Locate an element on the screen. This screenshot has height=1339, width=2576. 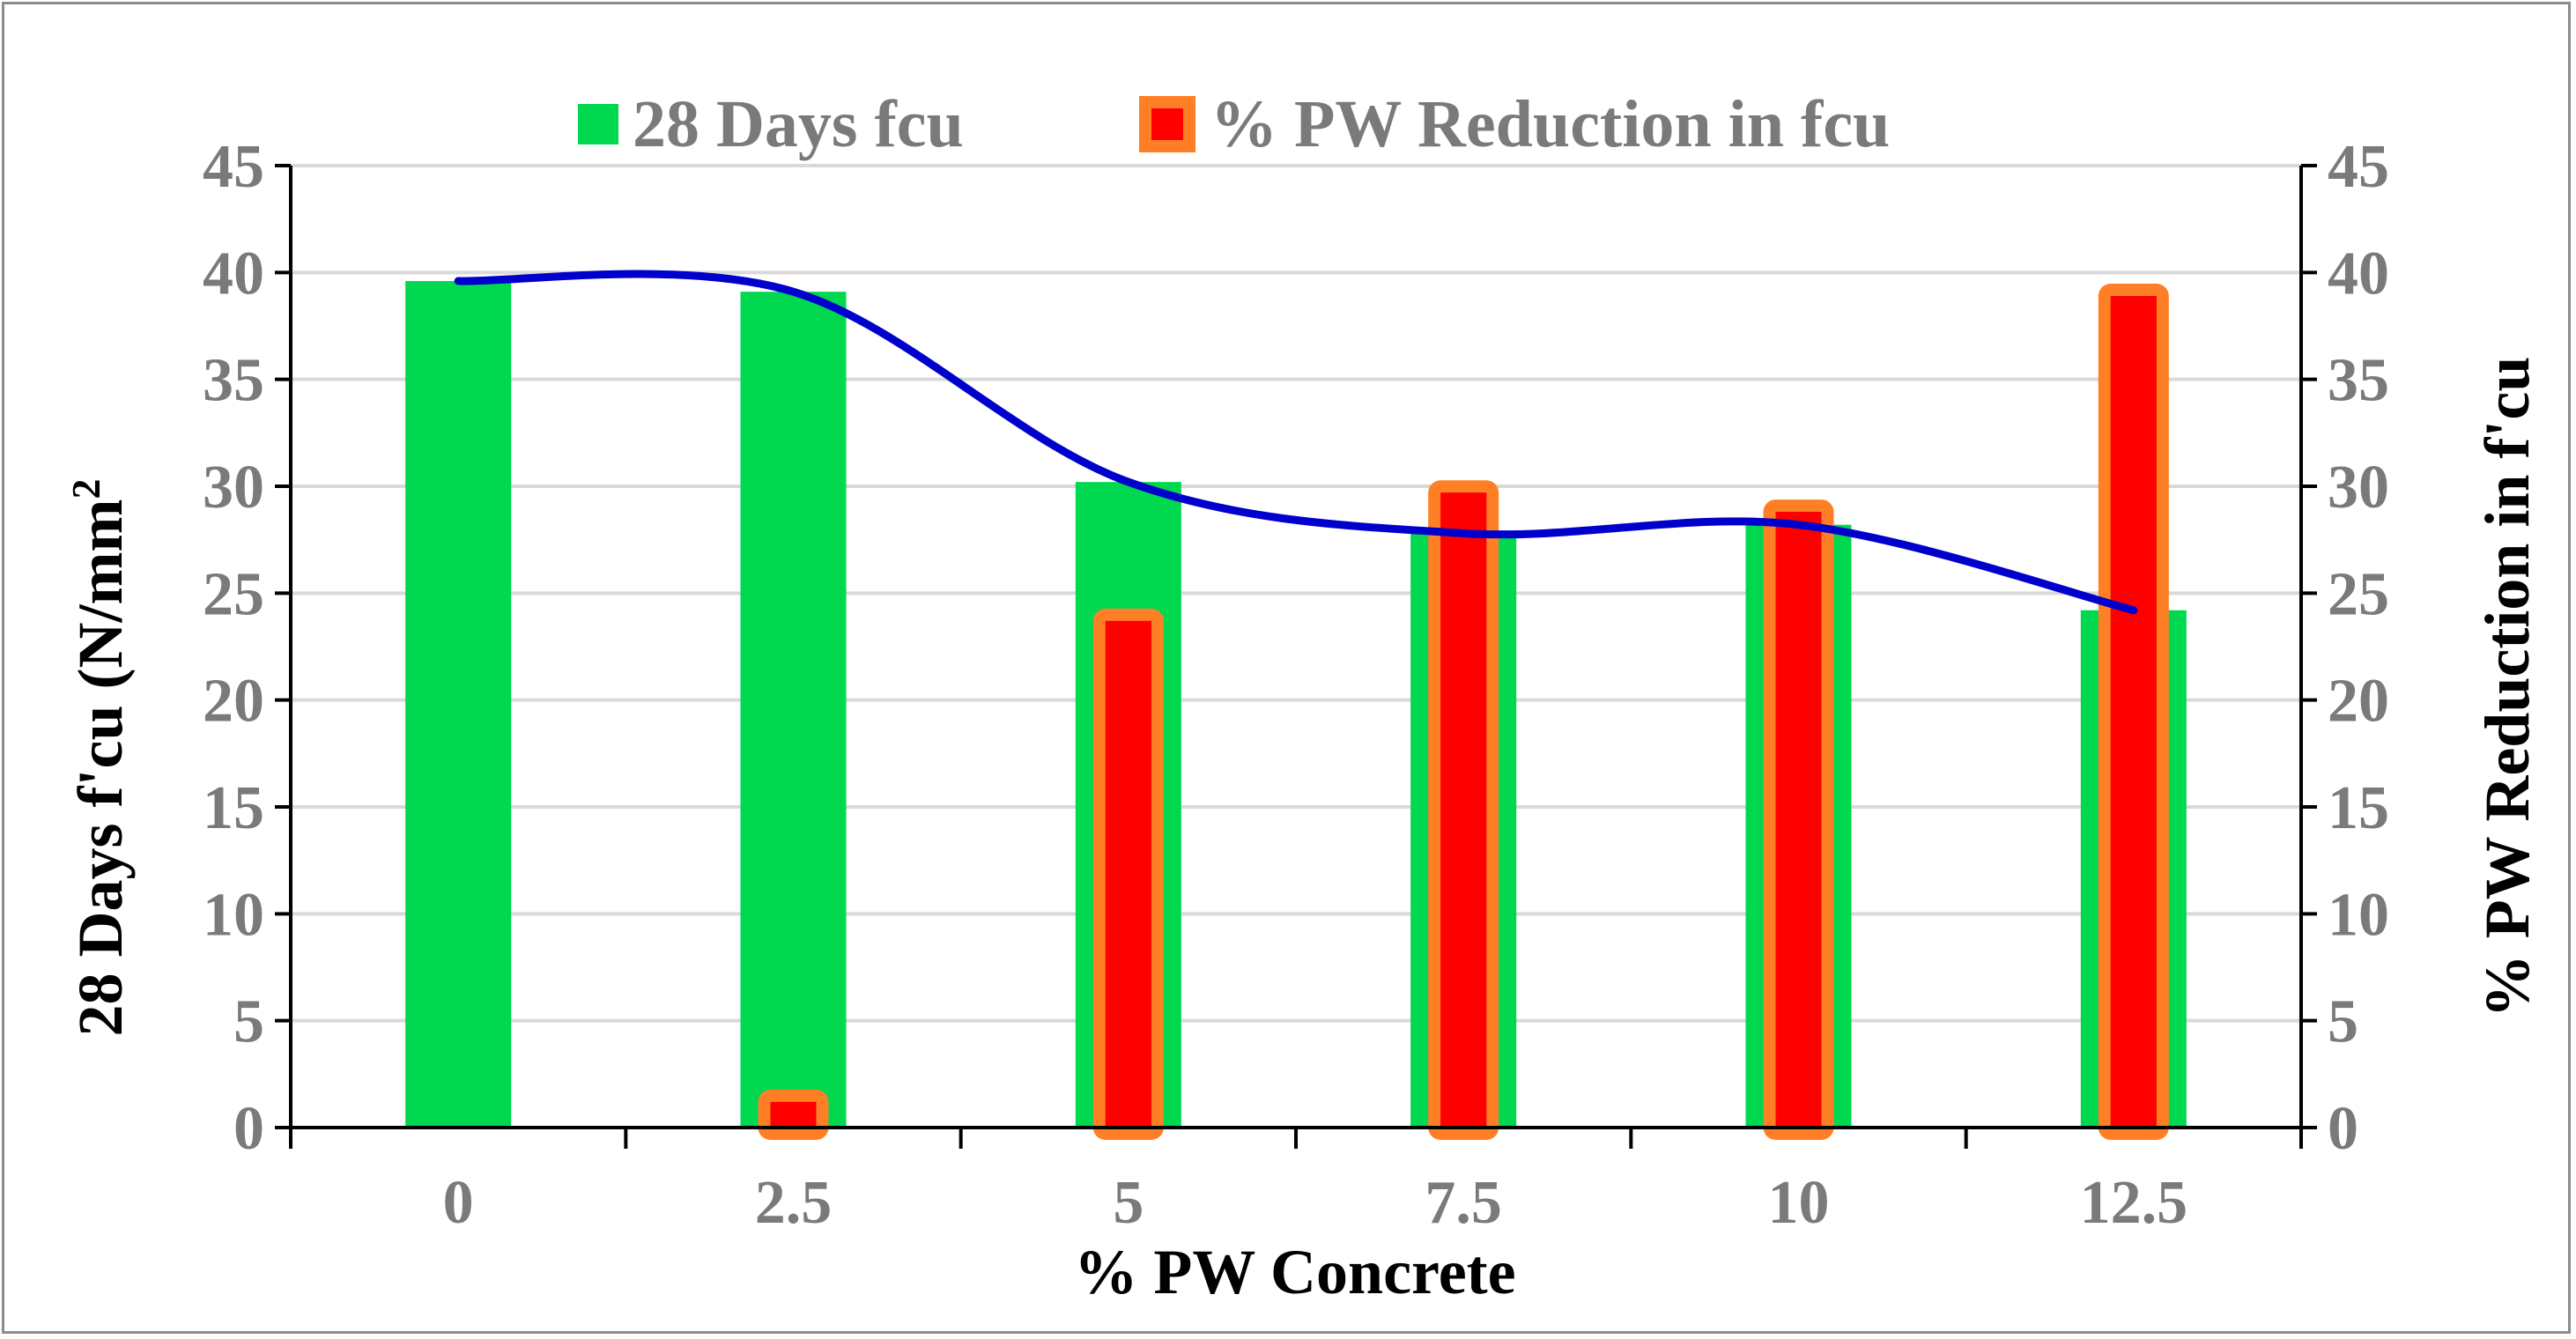
right-axis-tick-label: 0 is located at coordinates (2343, 1129).